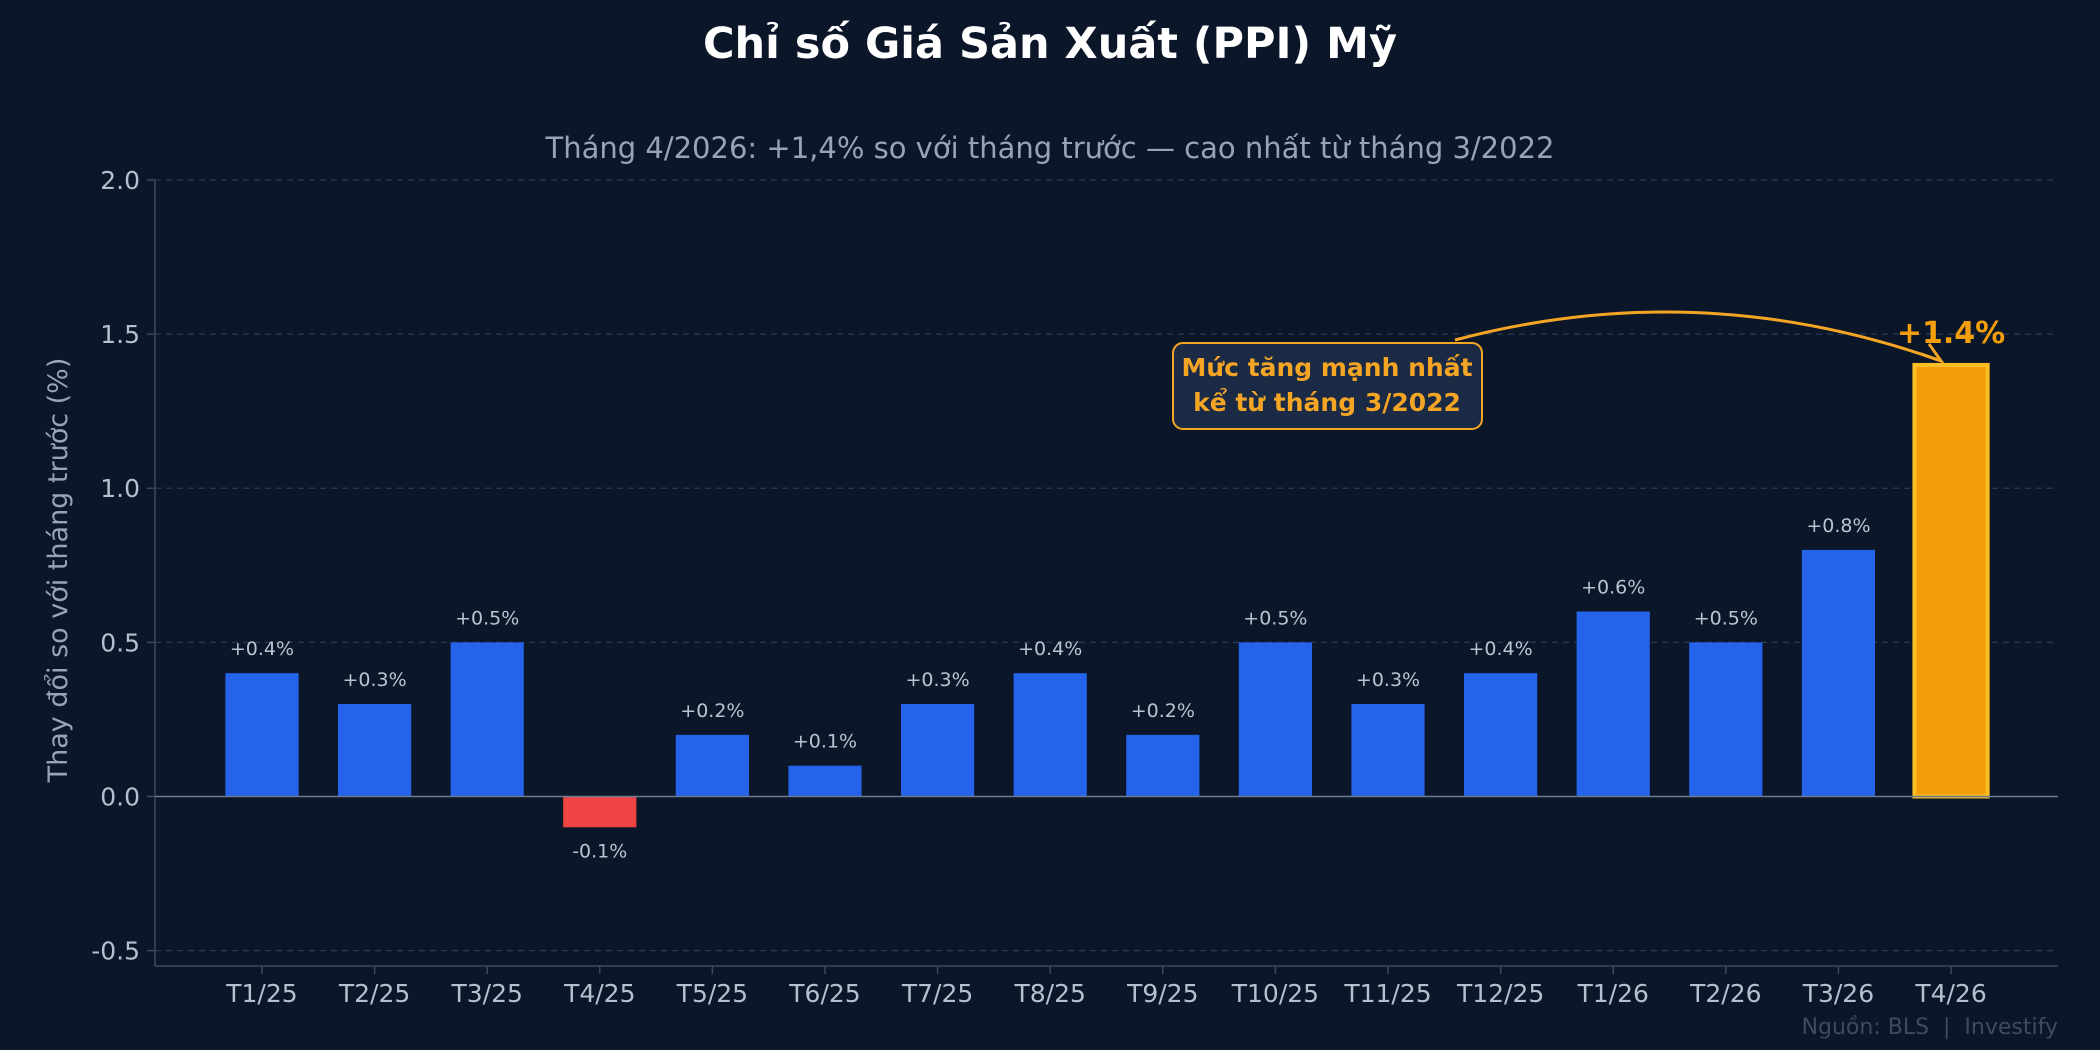 The width and height of the screenshot is (2100, 1050). What do you see at coordinates (120, 334) in the screenshot?
I see `y-tick-label: 1.5` at bounding box center [120, 334].